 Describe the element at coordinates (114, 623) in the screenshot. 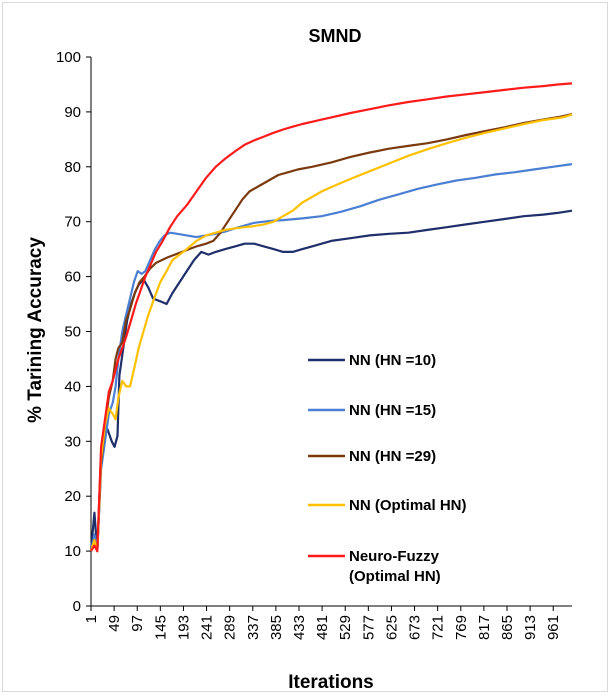

I see `x-tick-label: 49` at that location.